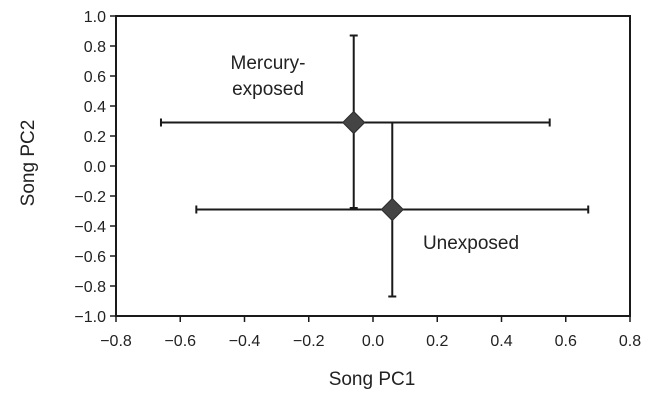 The height and width of the screenshot is (396, 663). What do you see at coordinates (90, 227) in the screenshot?
I see `y-tick-label: −0.4` at bounding box center [90, 227].